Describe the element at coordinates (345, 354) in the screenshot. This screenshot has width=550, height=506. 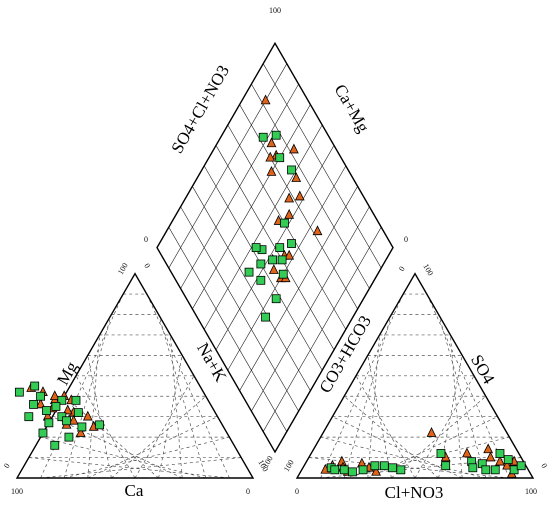
I see `anion-left-axis-label: CO3+HCO3` at that location.